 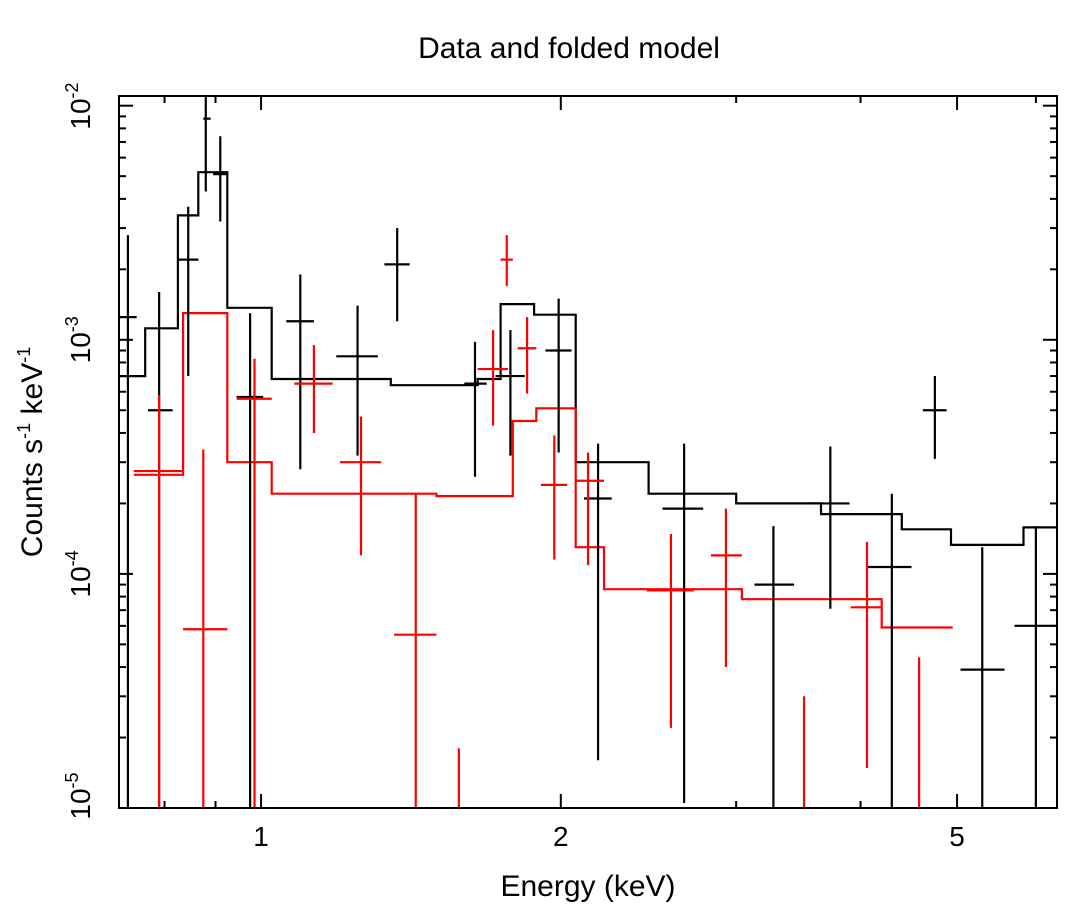 I want to click on y-tick-labels: 10-2 10-3 10-4 10-5, so click(x=79, y=450).